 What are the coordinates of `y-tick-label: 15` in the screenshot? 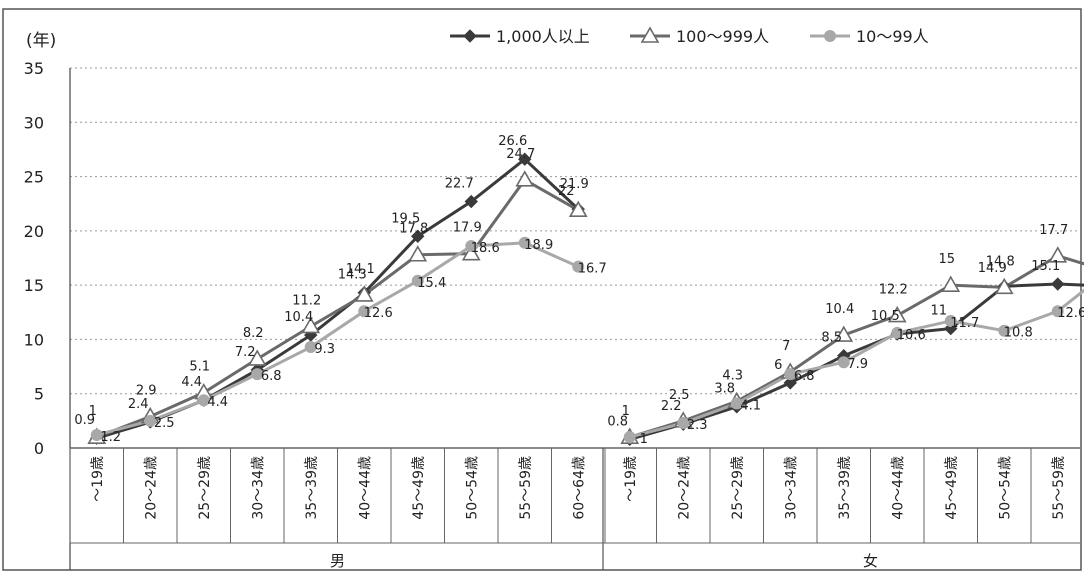 It's located at (34, 285).